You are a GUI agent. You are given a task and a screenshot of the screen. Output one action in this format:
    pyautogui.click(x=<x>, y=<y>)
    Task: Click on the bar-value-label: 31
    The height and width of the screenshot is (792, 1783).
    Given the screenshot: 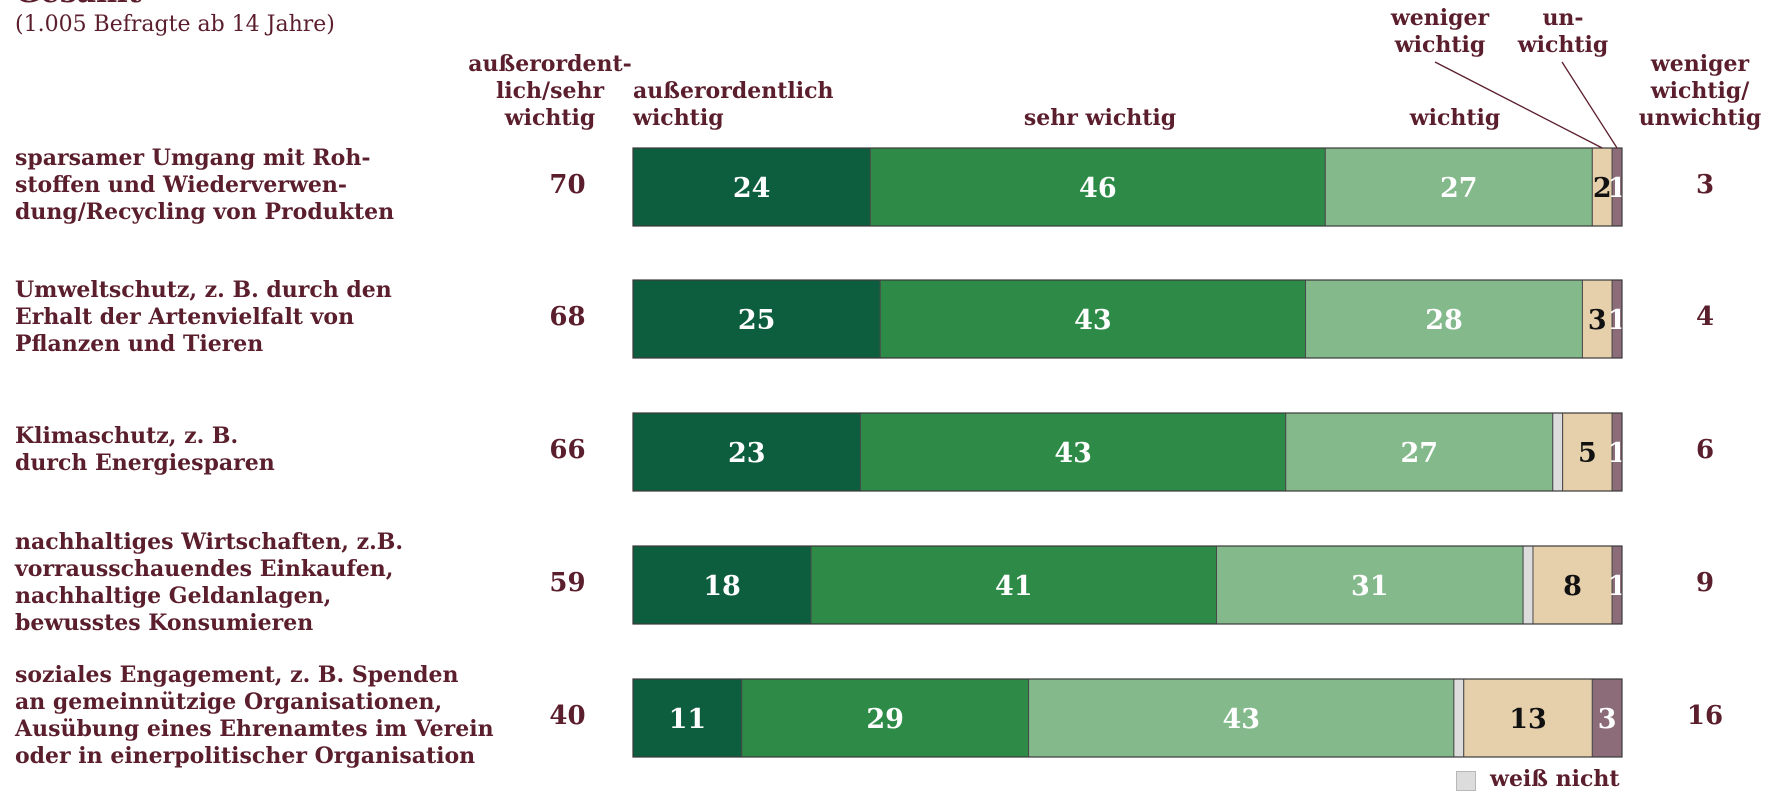 What is the action you would take?
    pyautogui.click(x=1370, y=586)
    